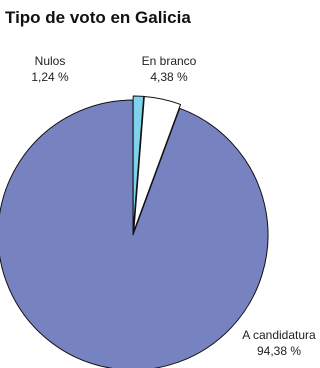  I want to click on chart-title: Tipo de voto en Galicia, so click(98, 17).